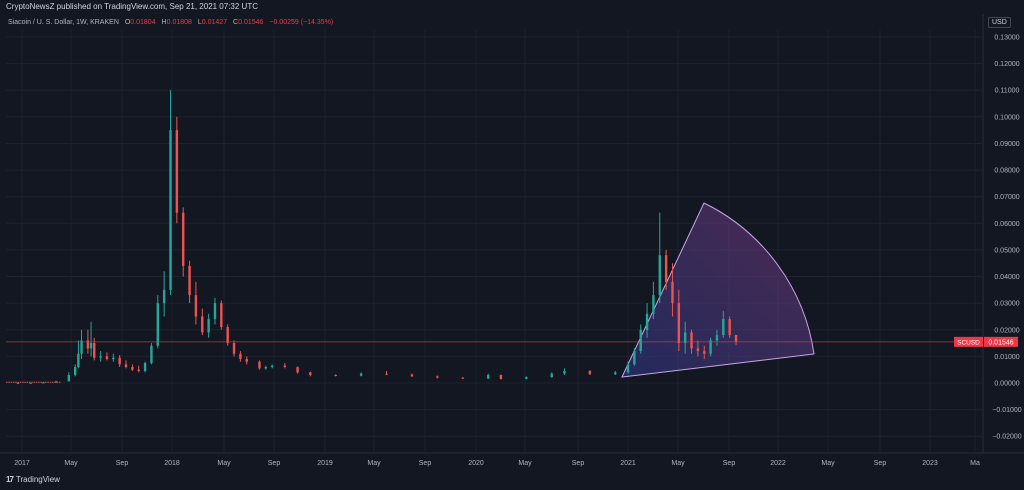 The width and height of the screenshot is (1024, 490). What do you see at coordinates (1006, 277) in the screenshot?
I see `price-tick-label: 0.04000` at bounding box center [1006, 277].